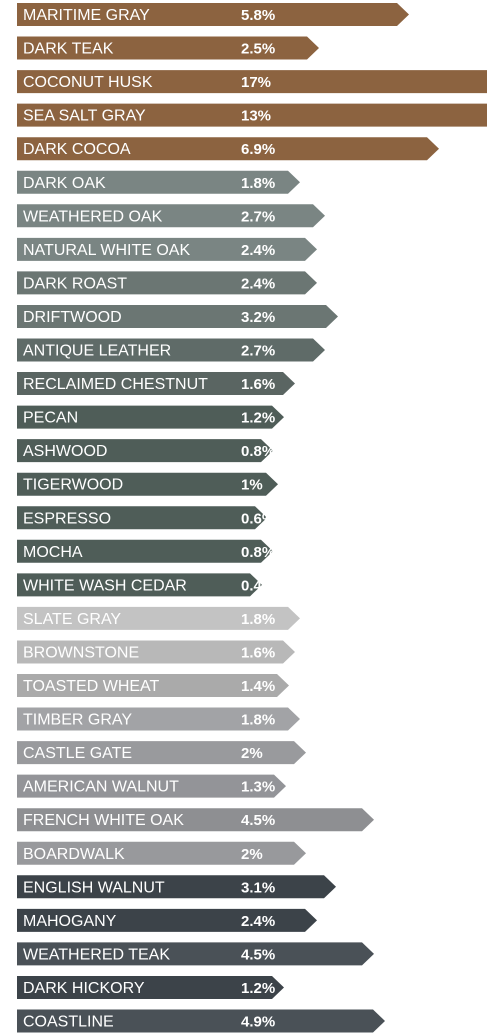  Describe the element at coordinates (93, 216) in the screenshot. I see `category-label: WEATHERED OAK` at that location.